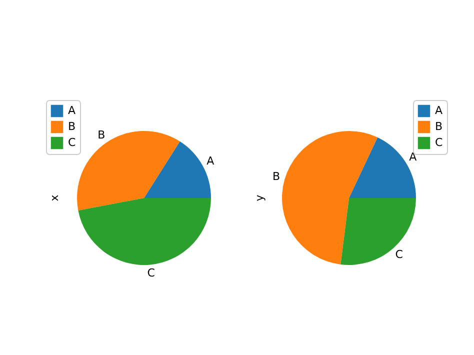 This screenshot has height=355, width=474. What do you see at coordinates (259, 198) in the screenshot?
I see `text: y` at bounding box center [259, 198].